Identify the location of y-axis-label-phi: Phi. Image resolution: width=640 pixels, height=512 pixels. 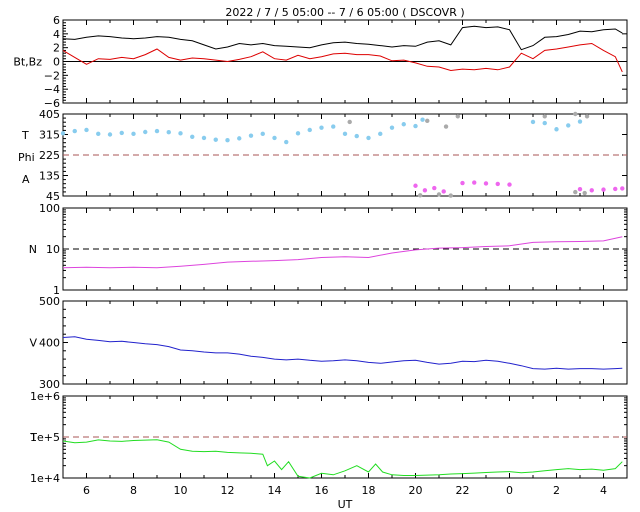
(26, 157).